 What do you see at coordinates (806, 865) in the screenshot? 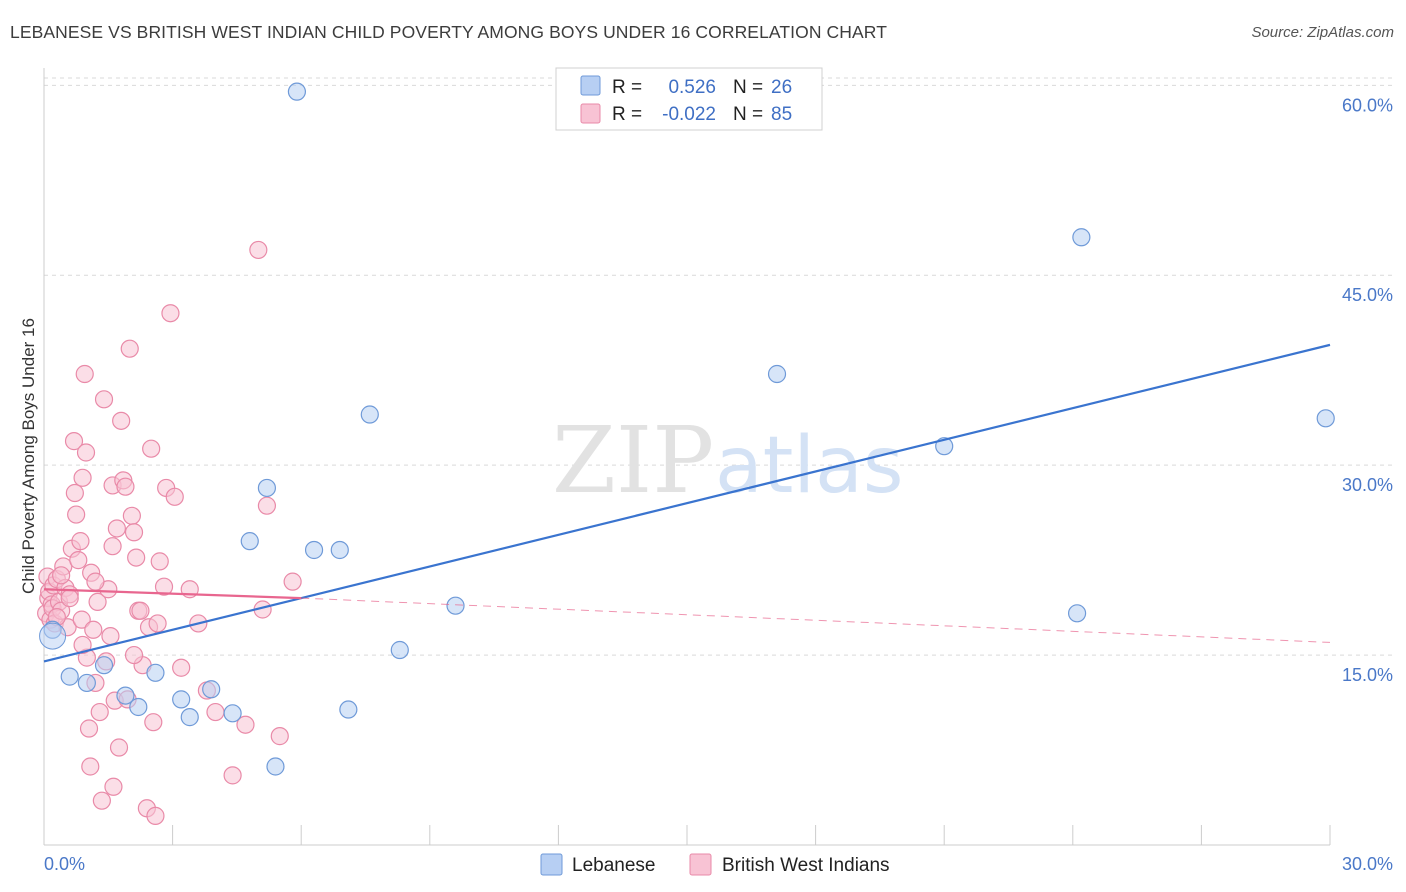
I see `series-legend-label-british-west-indians: British West Indians` at bounding box center [806, 865].